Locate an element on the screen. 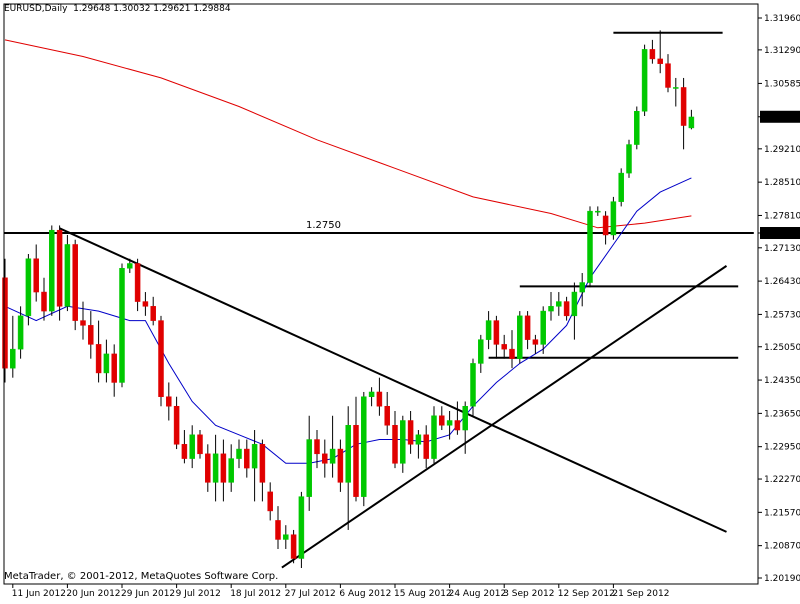  price-tick-label: 1.28510 is located at coordinates (782, 183).